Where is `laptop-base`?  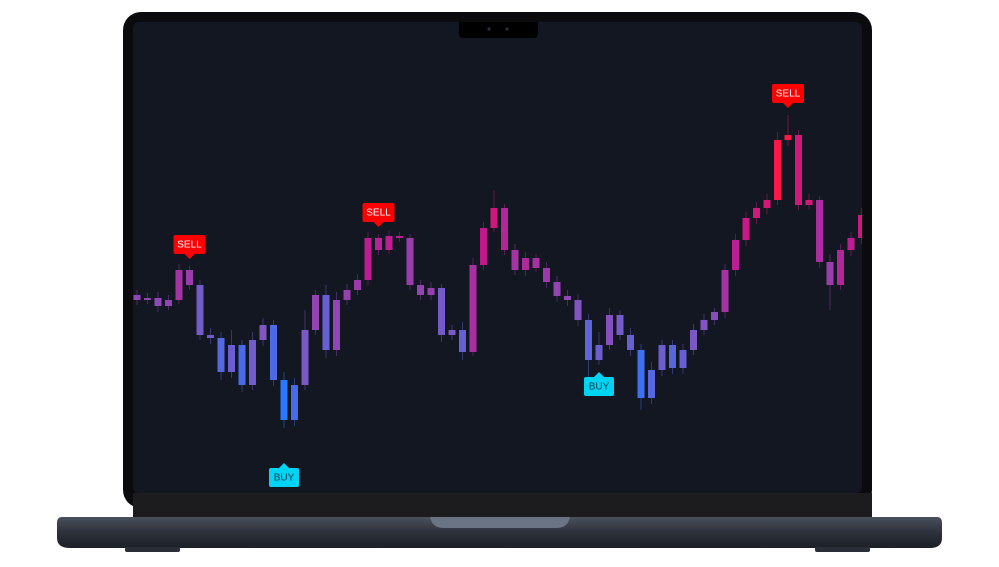 laptop-base is located at coordinates (499, 532).